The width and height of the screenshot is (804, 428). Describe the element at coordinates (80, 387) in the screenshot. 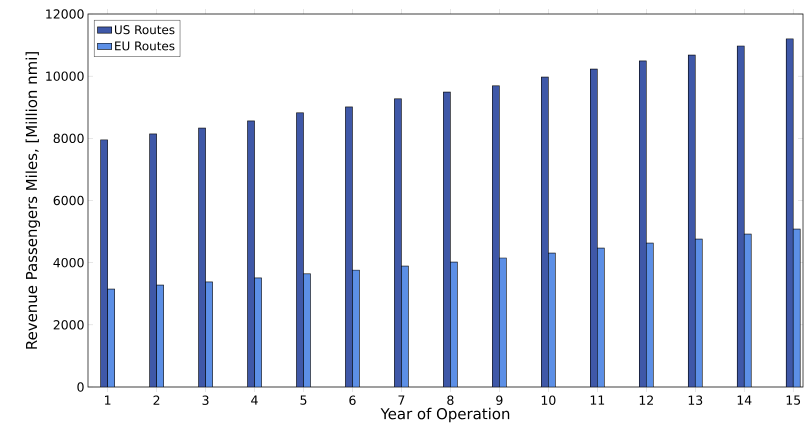

I see `y-tick-label: 0` at that location.